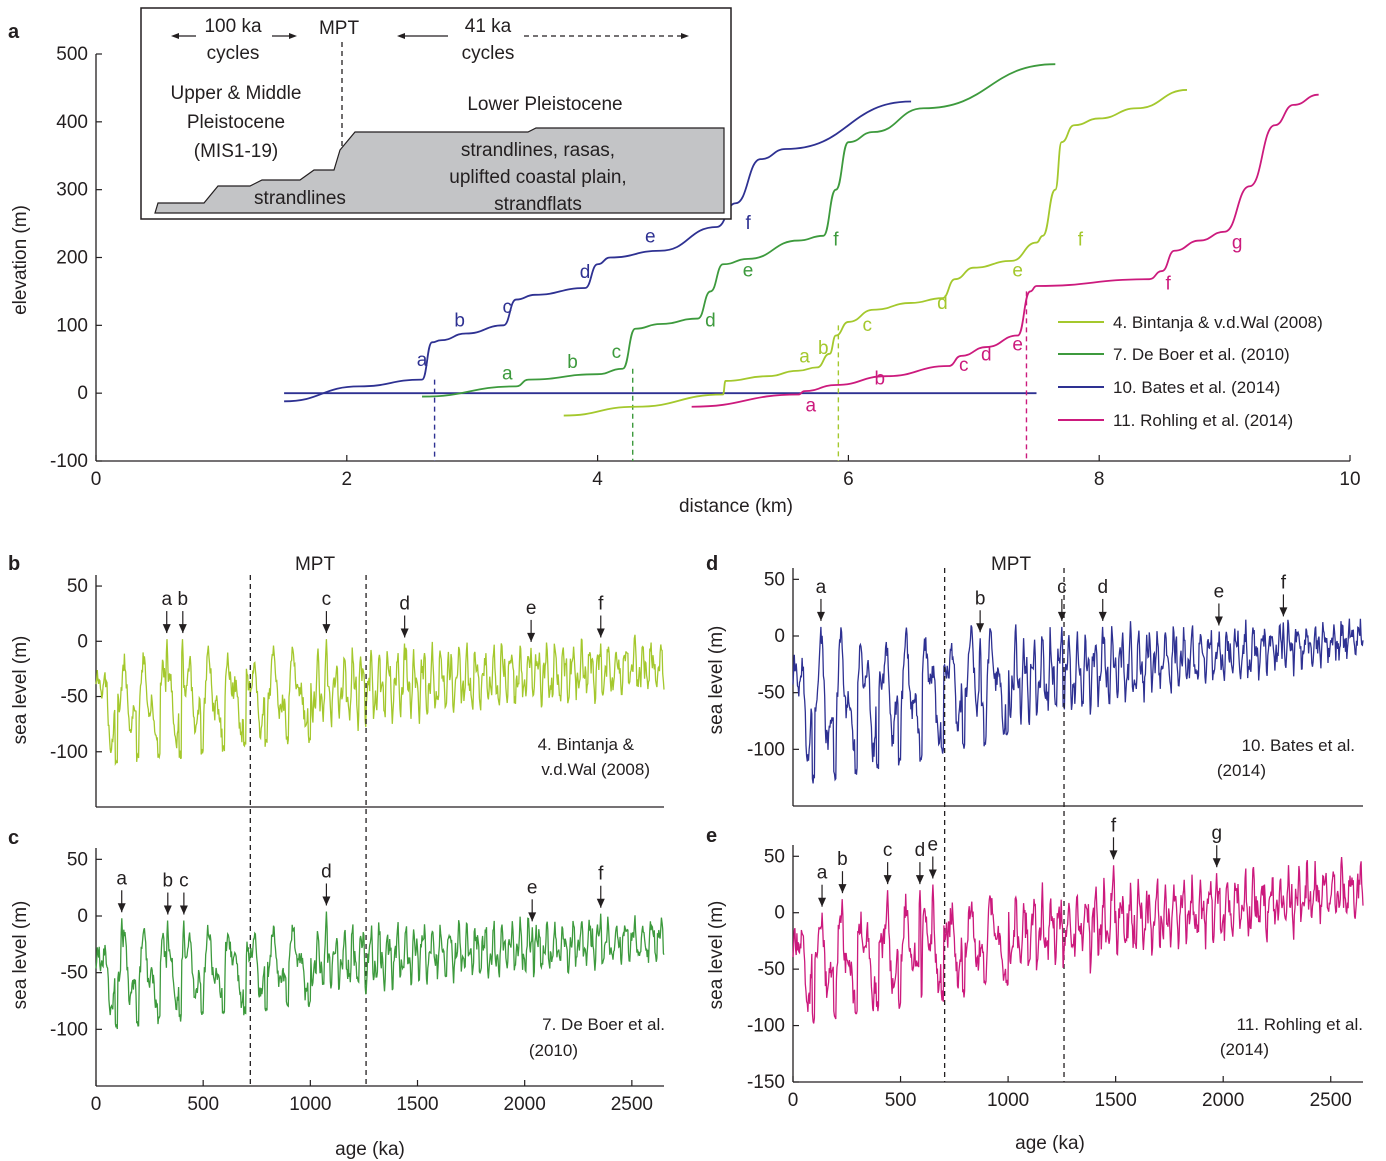 The height and width of the screenshot is (1161, 1386). Describe the element at coordinates (748, 270) in the screenshot. I see `terrace-label-deboer: e` at that location.